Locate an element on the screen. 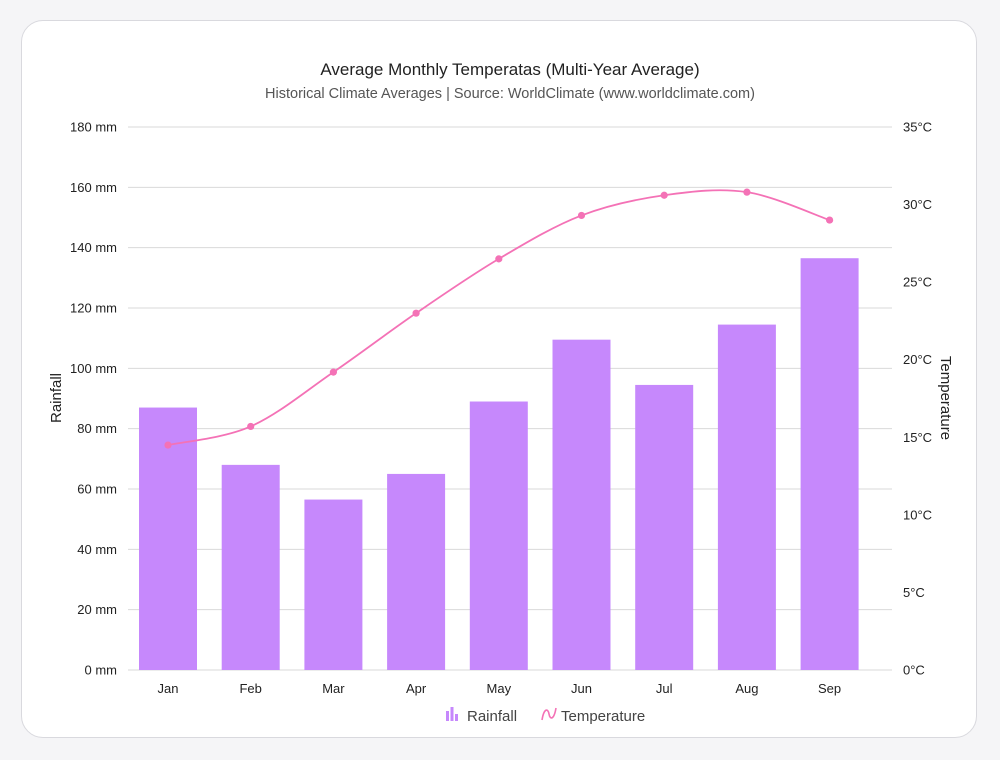 The height and width of the screenshot is (760, 1000). right-axis-title: Temperature is located at coordinates (945, 398).